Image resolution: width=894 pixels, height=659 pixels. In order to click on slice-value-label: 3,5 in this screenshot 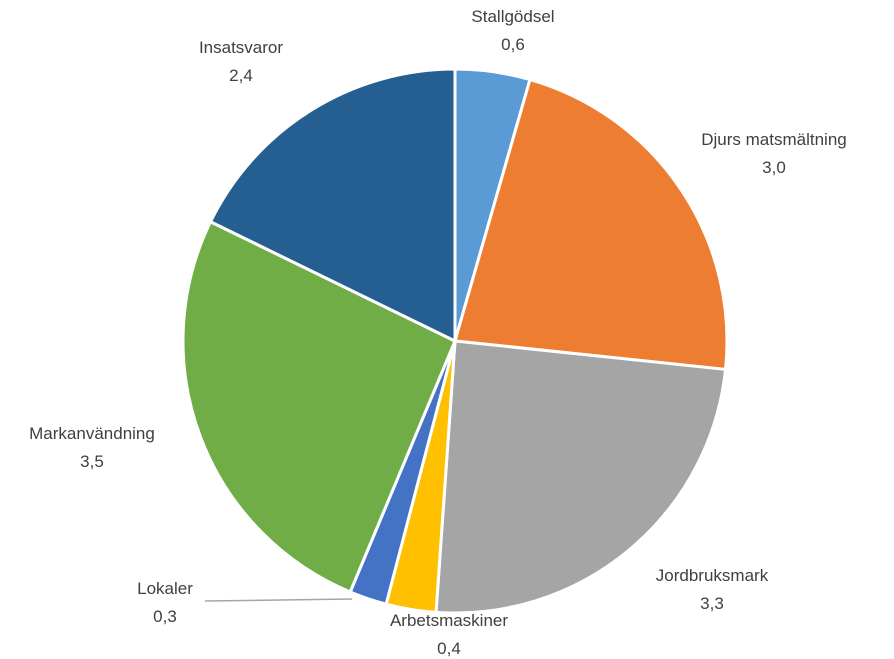, I will do `click(92, 461)`.